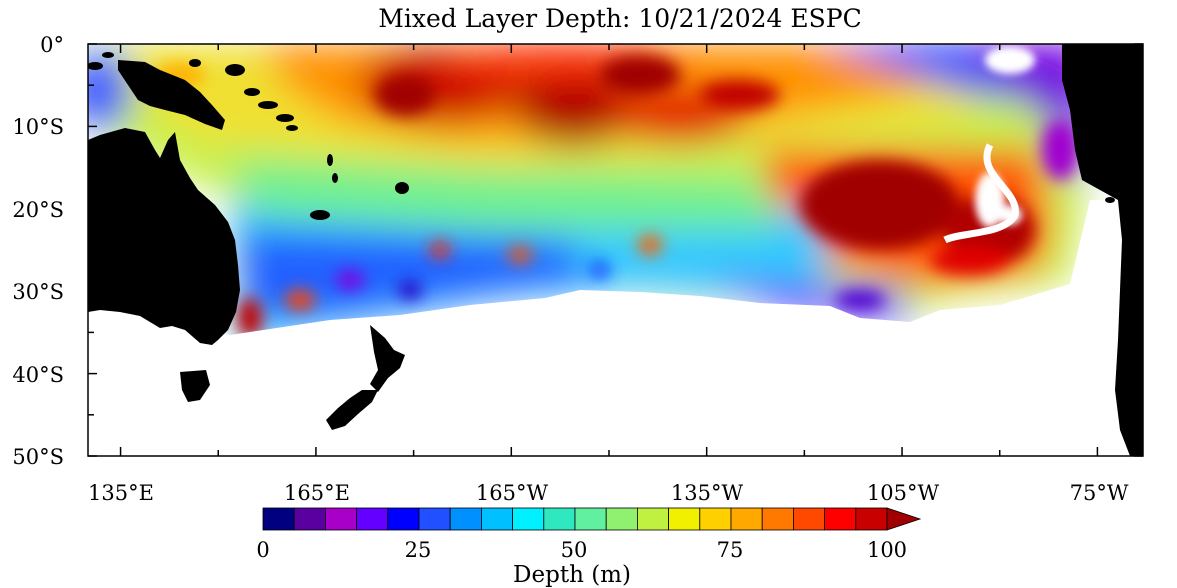 This screenshot has height=588, width=1177. What do you see at coordinates (317, 493) in the screenshot?
I see `x-tick-label: 165°E` at bounding box center [317, 493].